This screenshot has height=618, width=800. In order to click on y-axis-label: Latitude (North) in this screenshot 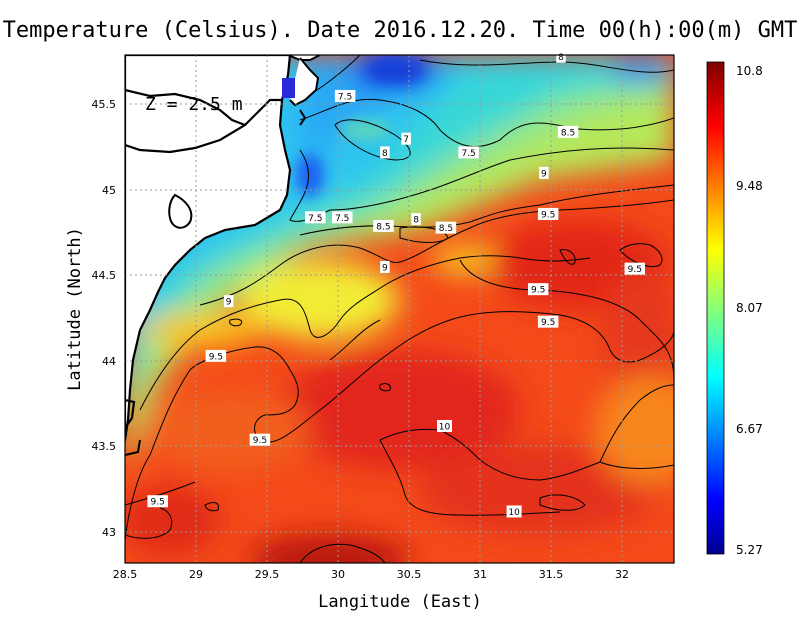, I will do `click(75, 309)`.